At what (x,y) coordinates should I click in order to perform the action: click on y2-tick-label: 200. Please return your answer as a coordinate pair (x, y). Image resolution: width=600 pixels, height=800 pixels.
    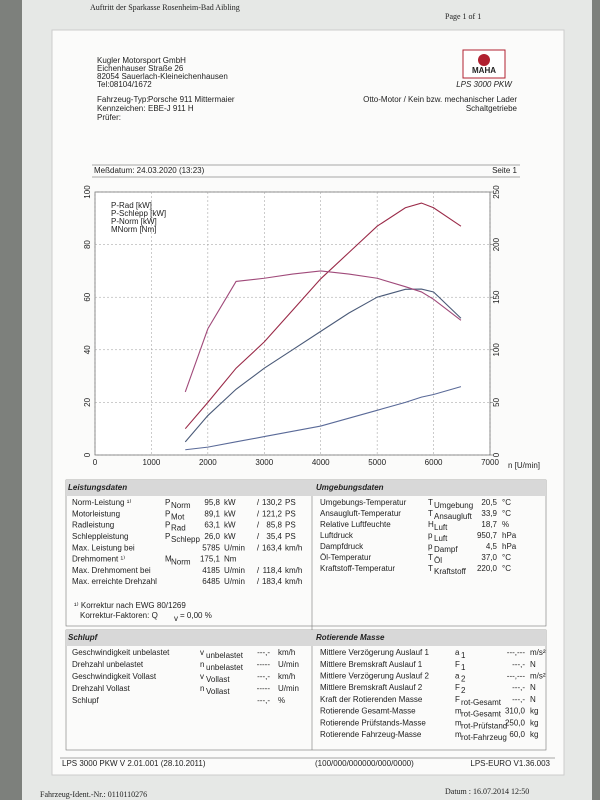
    Looking at the image, I should click on (496, 244).